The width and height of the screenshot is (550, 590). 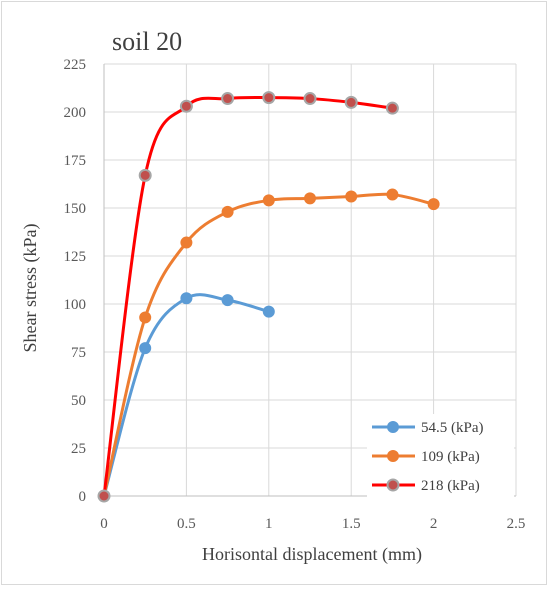 I want to click on legend-label: 54.5 (kPa), so click(x=452, y=428).